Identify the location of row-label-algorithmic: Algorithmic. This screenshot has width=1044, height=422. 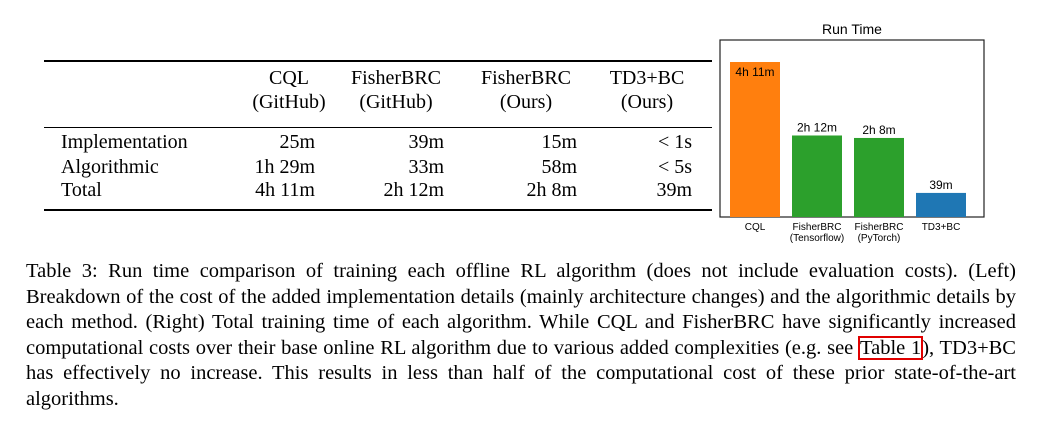
(110, 167).